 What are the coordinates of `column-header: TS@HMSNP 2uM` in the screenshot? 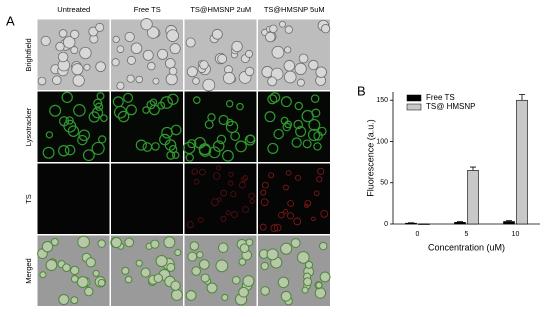 It's located at (220, 9).